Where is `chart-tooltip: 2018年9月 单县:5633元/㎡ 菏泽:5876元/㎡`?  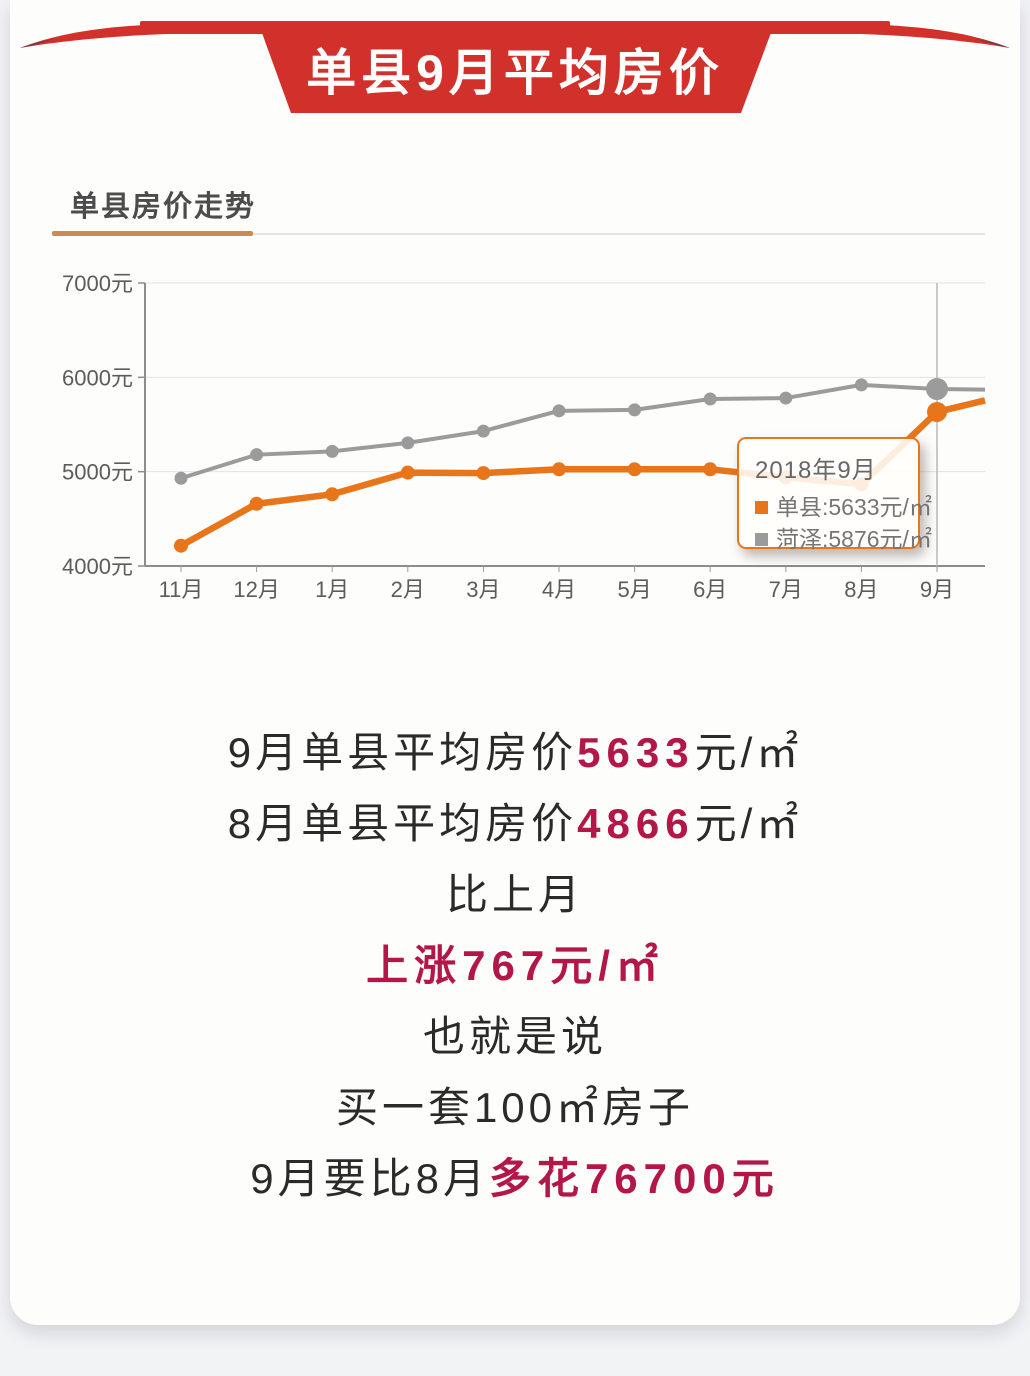
chart-tooltip: 2018年9月 单县:5633元/㎡ 菏泽:5876元/㎡ is located at coordinates (834, 494).